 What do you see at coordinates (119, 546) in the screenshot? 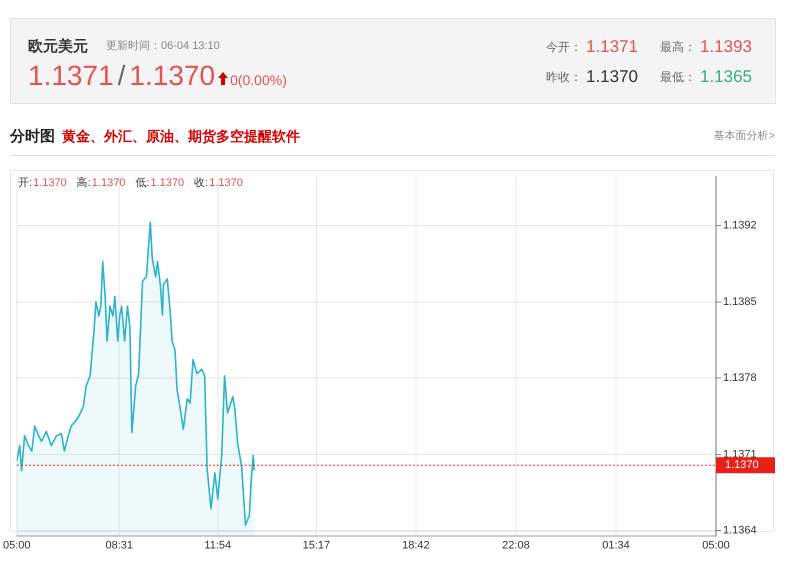
I see `x-tick-label: 08:31` at bounding box center [119, 546].